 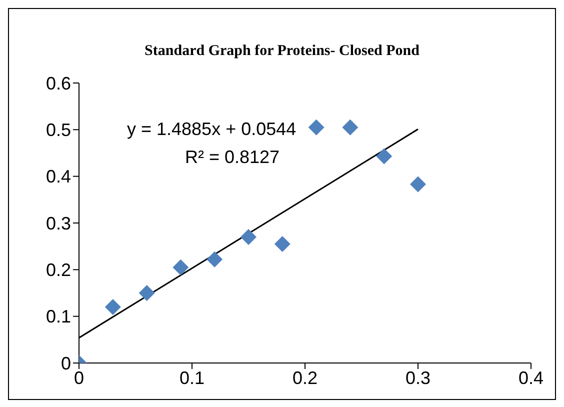 I want to click on x-tick-label: 0.2, so click(x=305, y=378).